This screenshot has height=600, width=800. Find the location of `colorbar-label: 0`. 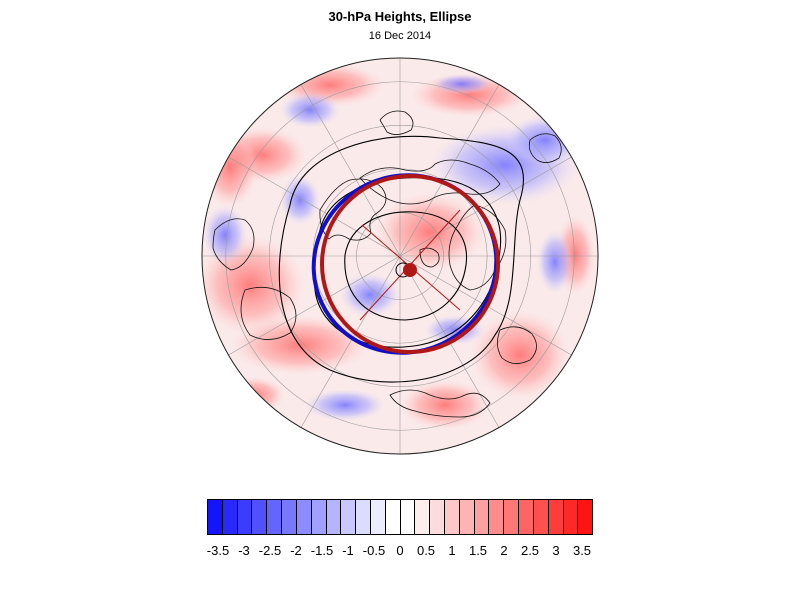

colorbar-label: 0 is located at coordinates (400, 550).